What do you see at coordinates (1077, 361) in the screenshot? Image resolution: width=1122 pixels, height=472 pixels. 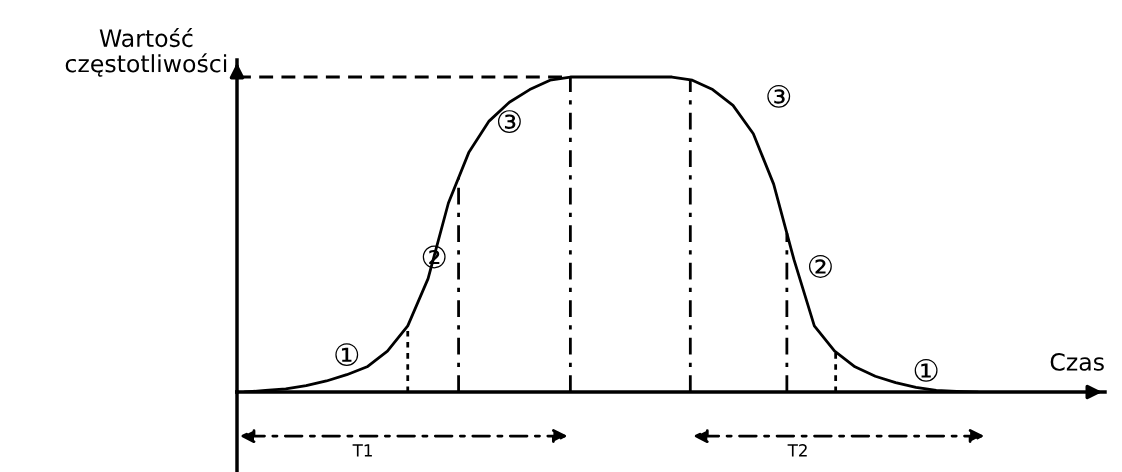 I see `x-axis-title: Czas` at bounding box center [1077, 361].